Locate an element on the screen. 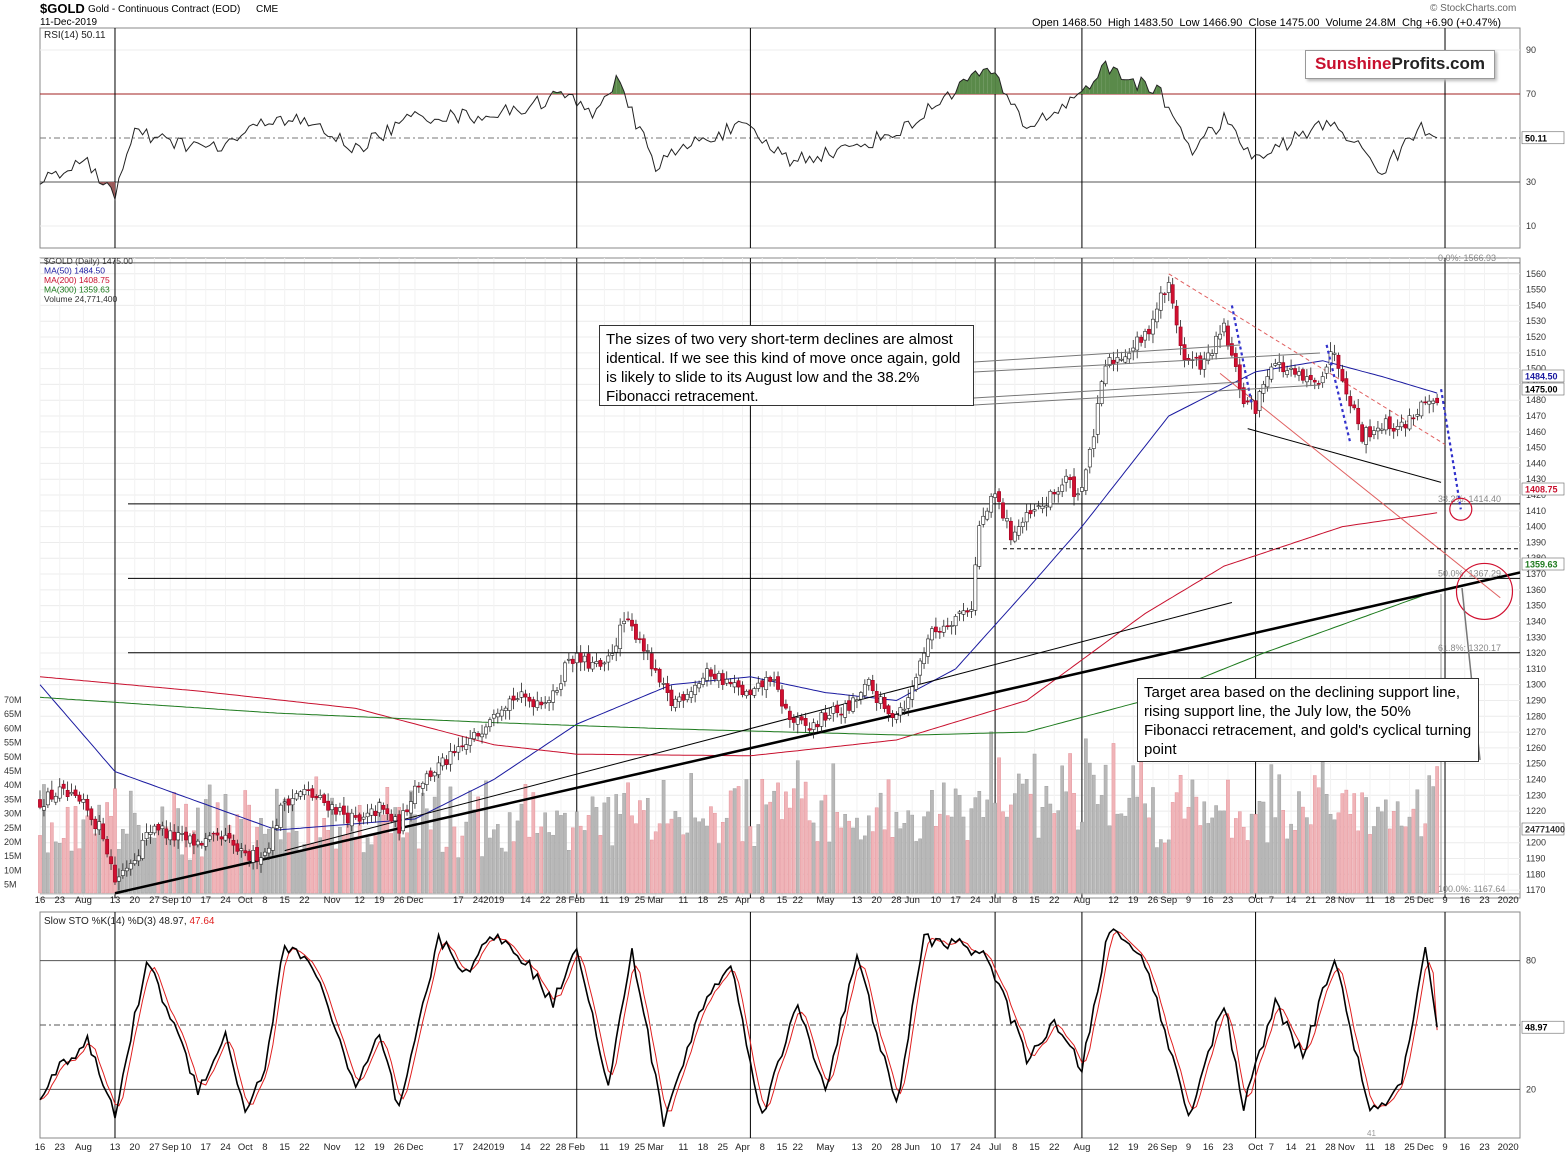 Image resolution: width=1565 pixels, height=1157 pixels. x-axis-label: 9 is located at coordinates (1444, 900).